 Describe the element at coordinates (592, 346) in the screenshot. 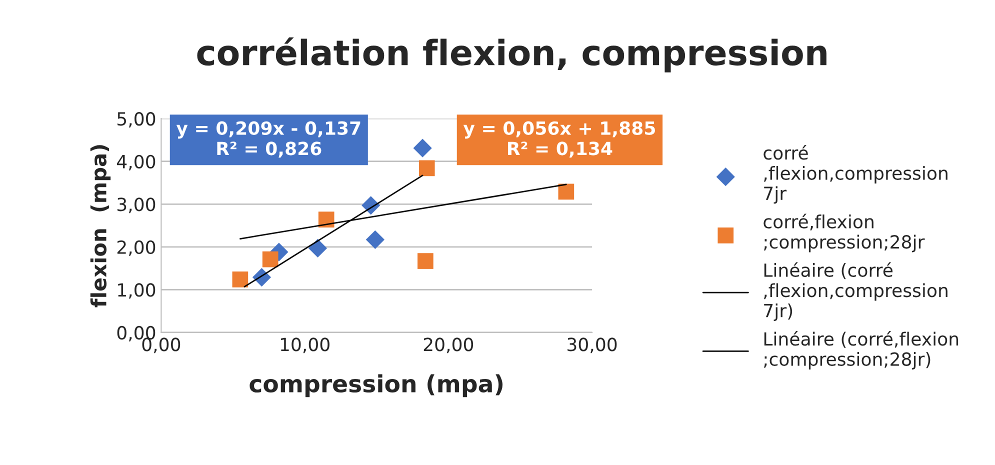

I see `x-tick-label: 30,00` at that location.